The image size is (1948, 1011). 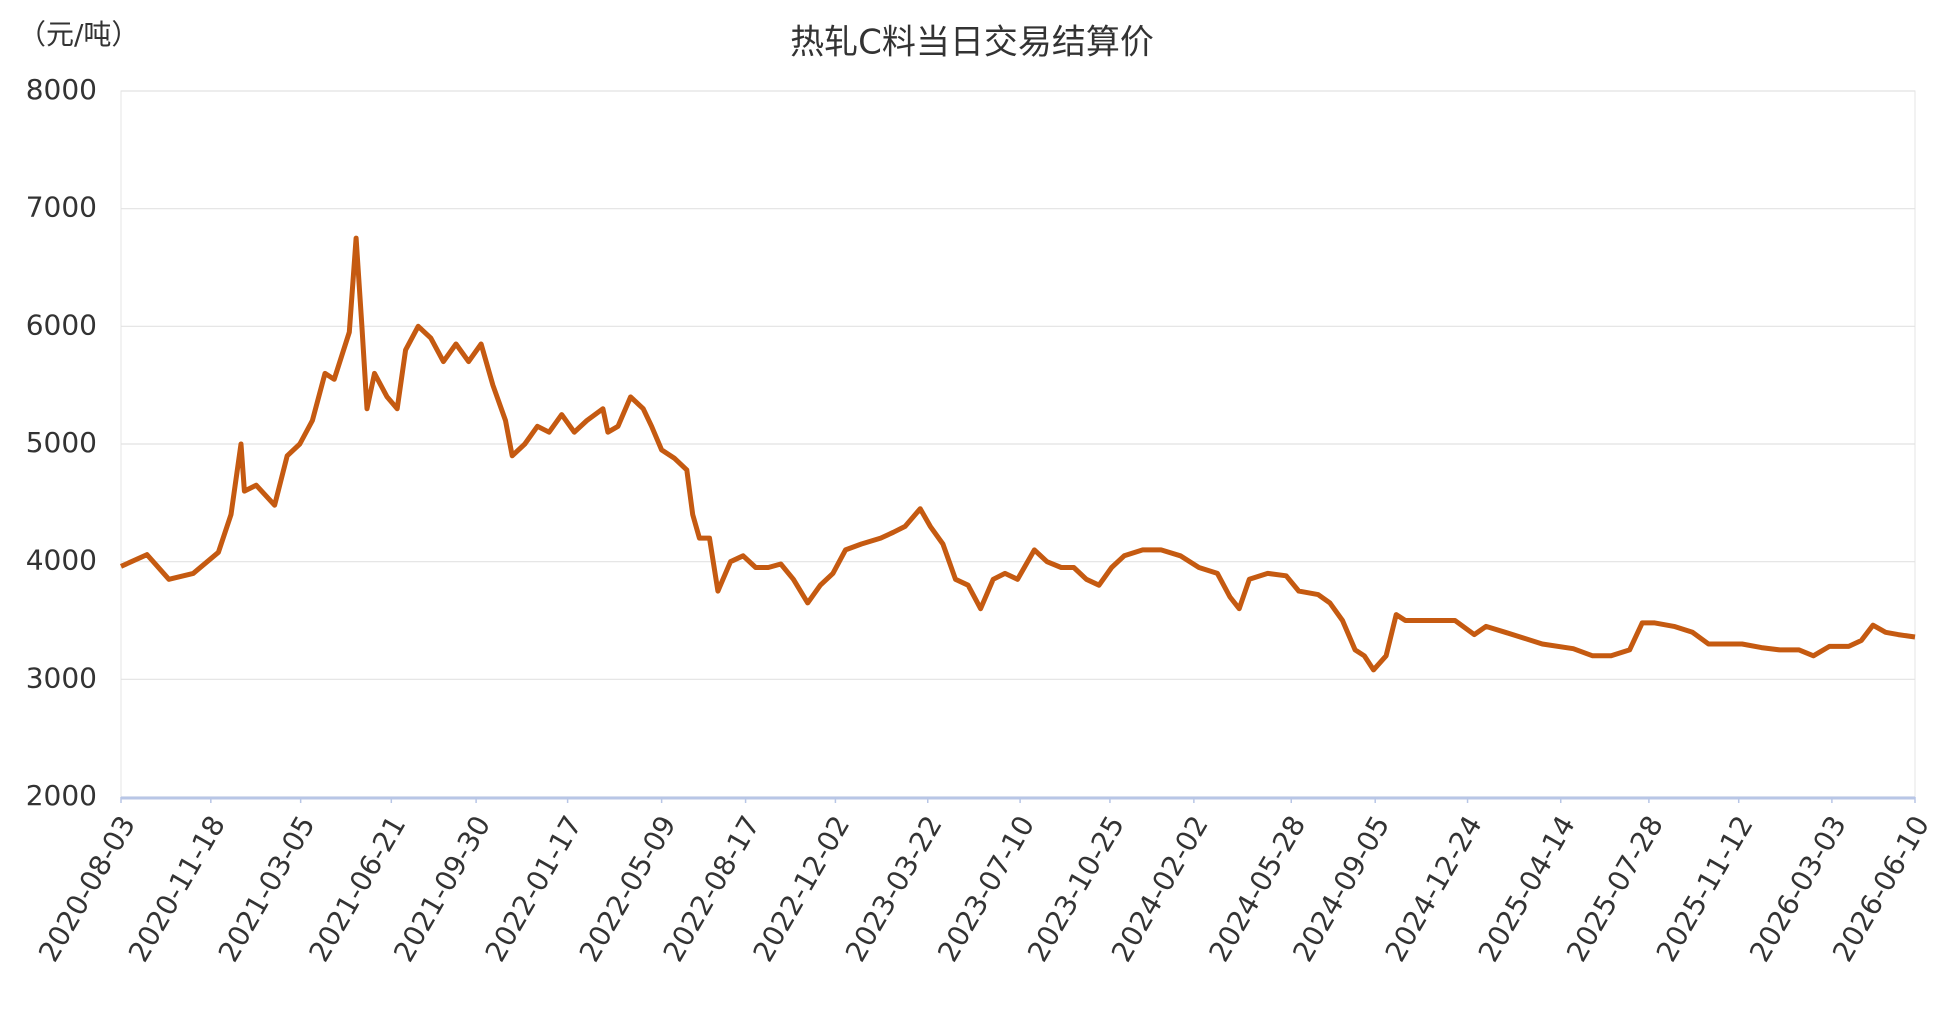 I want to click on y-tick-label: 2000, so click(x=61, y=795).